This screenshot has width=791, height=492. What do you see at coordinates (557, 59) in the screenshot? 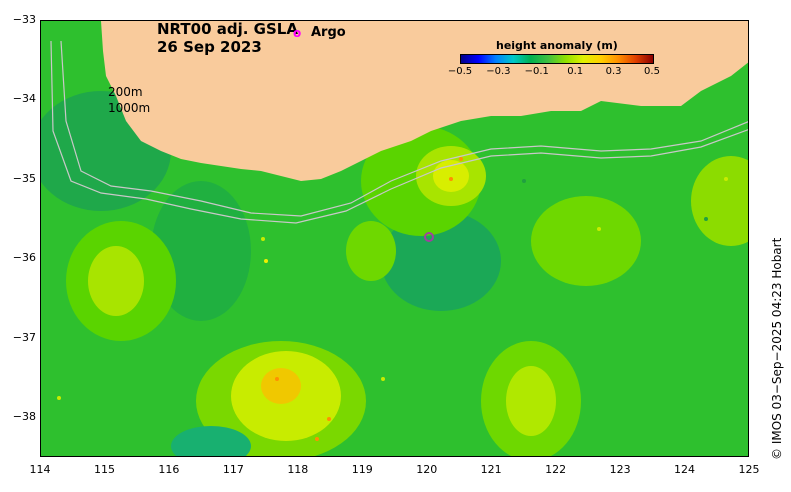
I see `colorbar` at bounding box center [557, 59].